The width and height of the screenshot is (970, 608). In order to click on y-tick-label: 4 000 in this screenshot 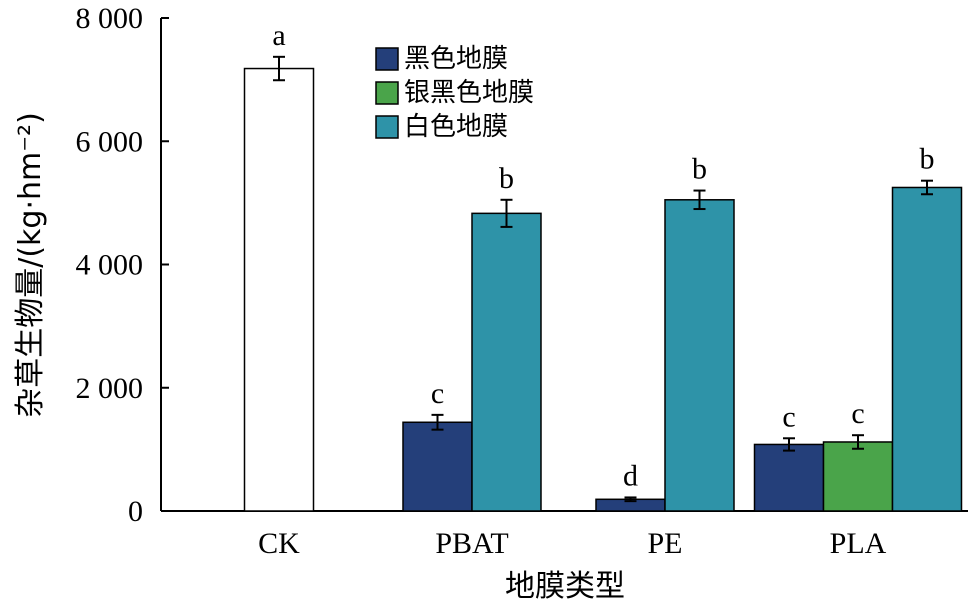, I will do `click(110, 265)`.